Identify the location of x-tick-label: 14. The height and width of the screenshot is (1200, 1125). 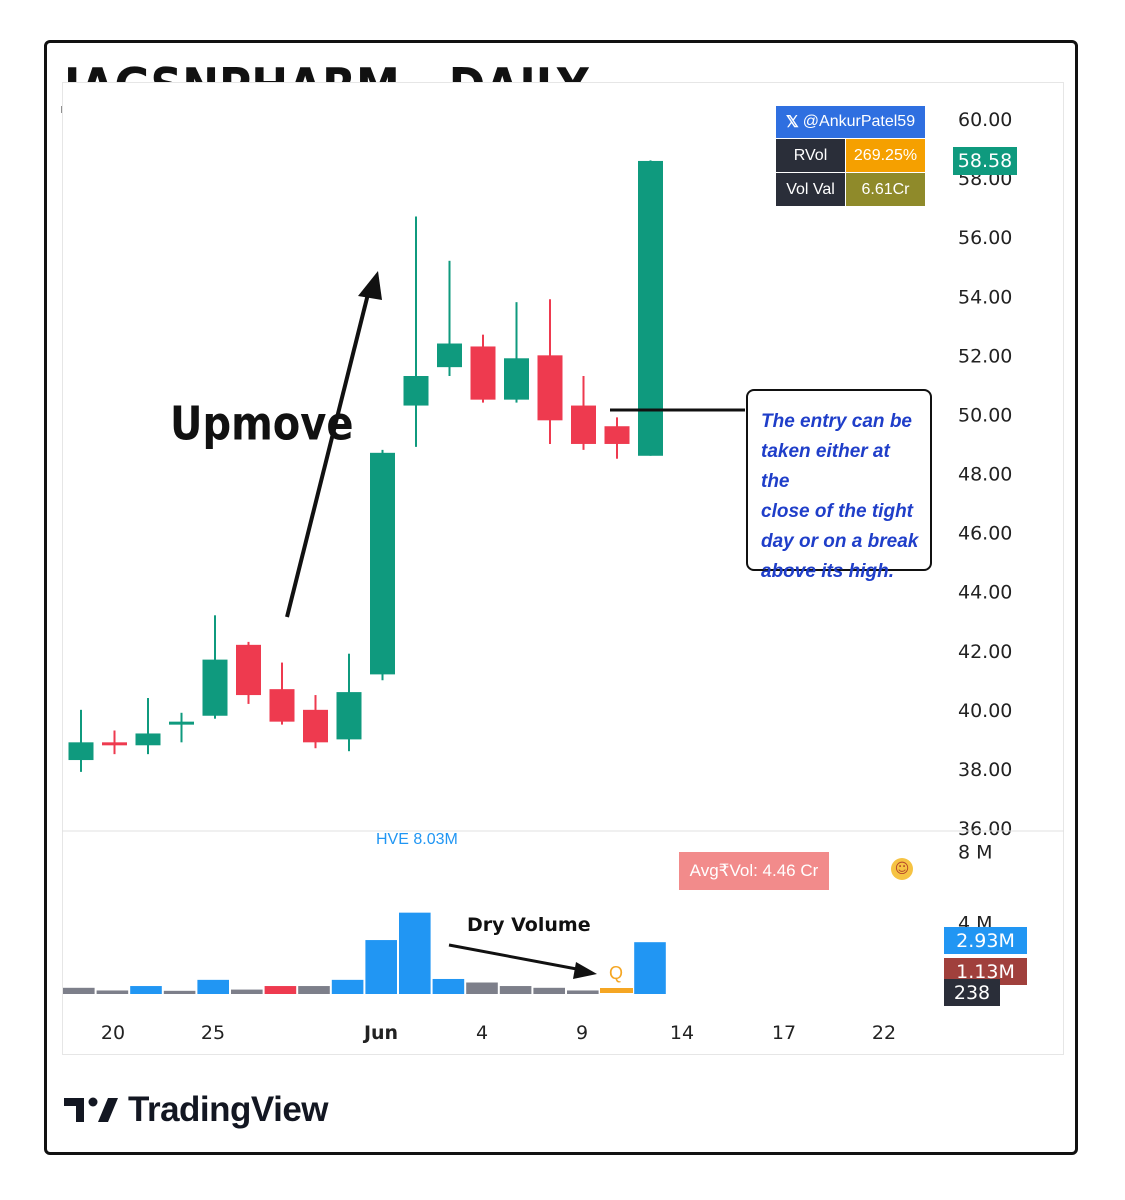
(682, 1033).